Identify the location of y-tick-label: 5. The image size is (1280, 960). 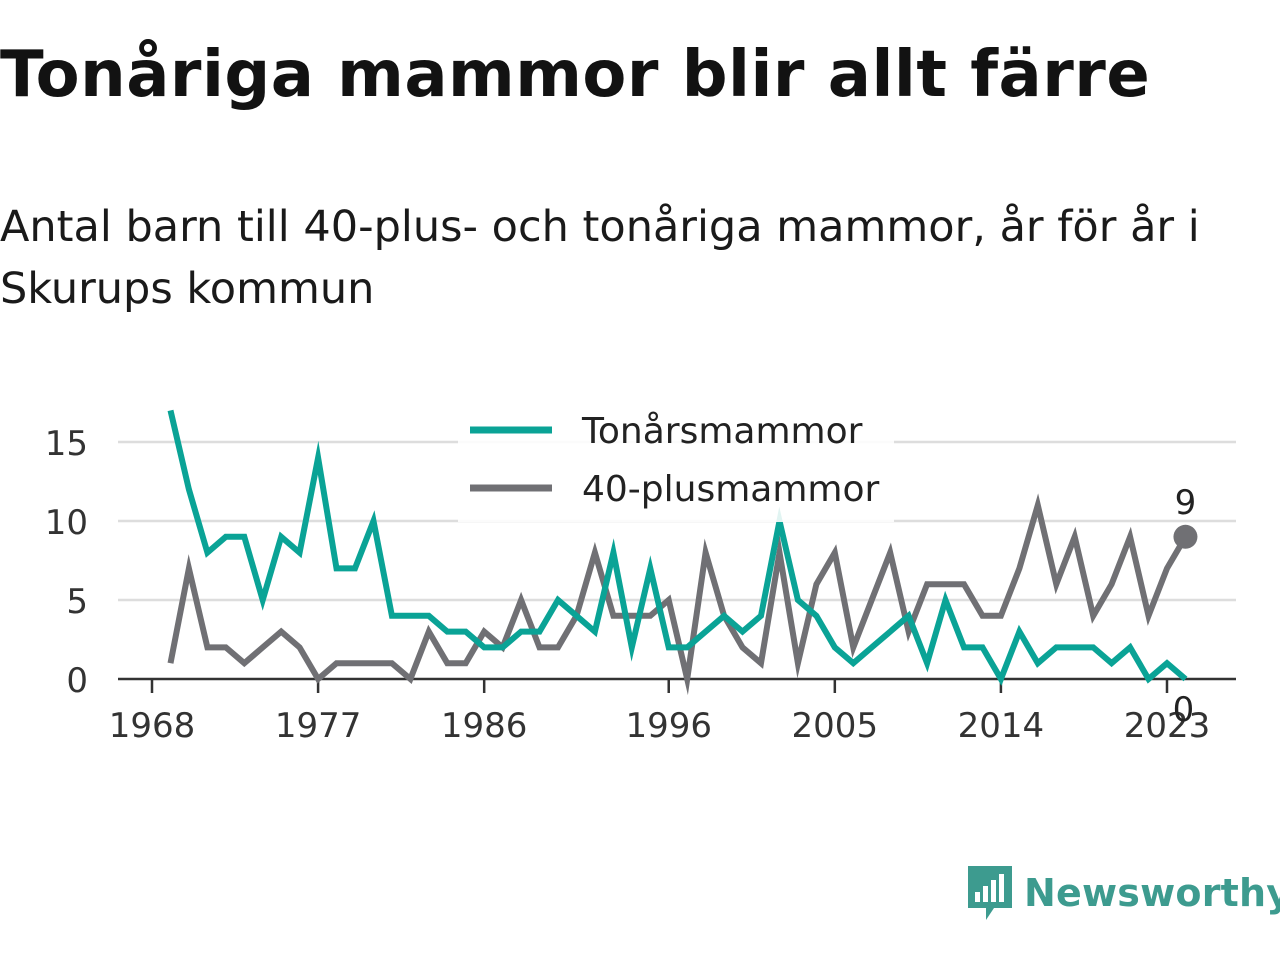
(77, 602).